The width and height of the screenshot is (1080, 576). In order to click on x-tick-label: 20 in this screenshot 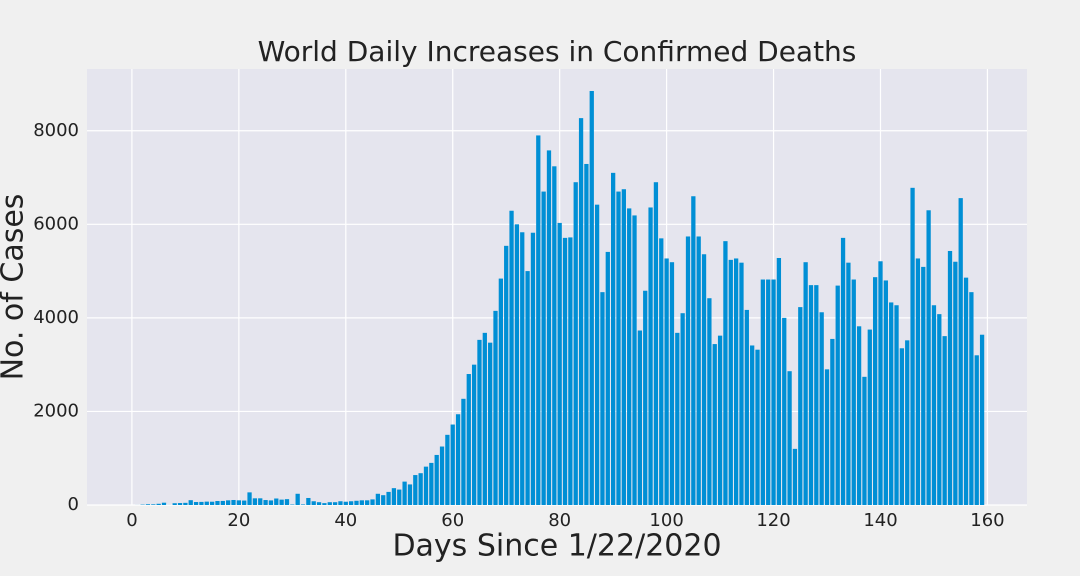, I will do `click(238, 520)`.